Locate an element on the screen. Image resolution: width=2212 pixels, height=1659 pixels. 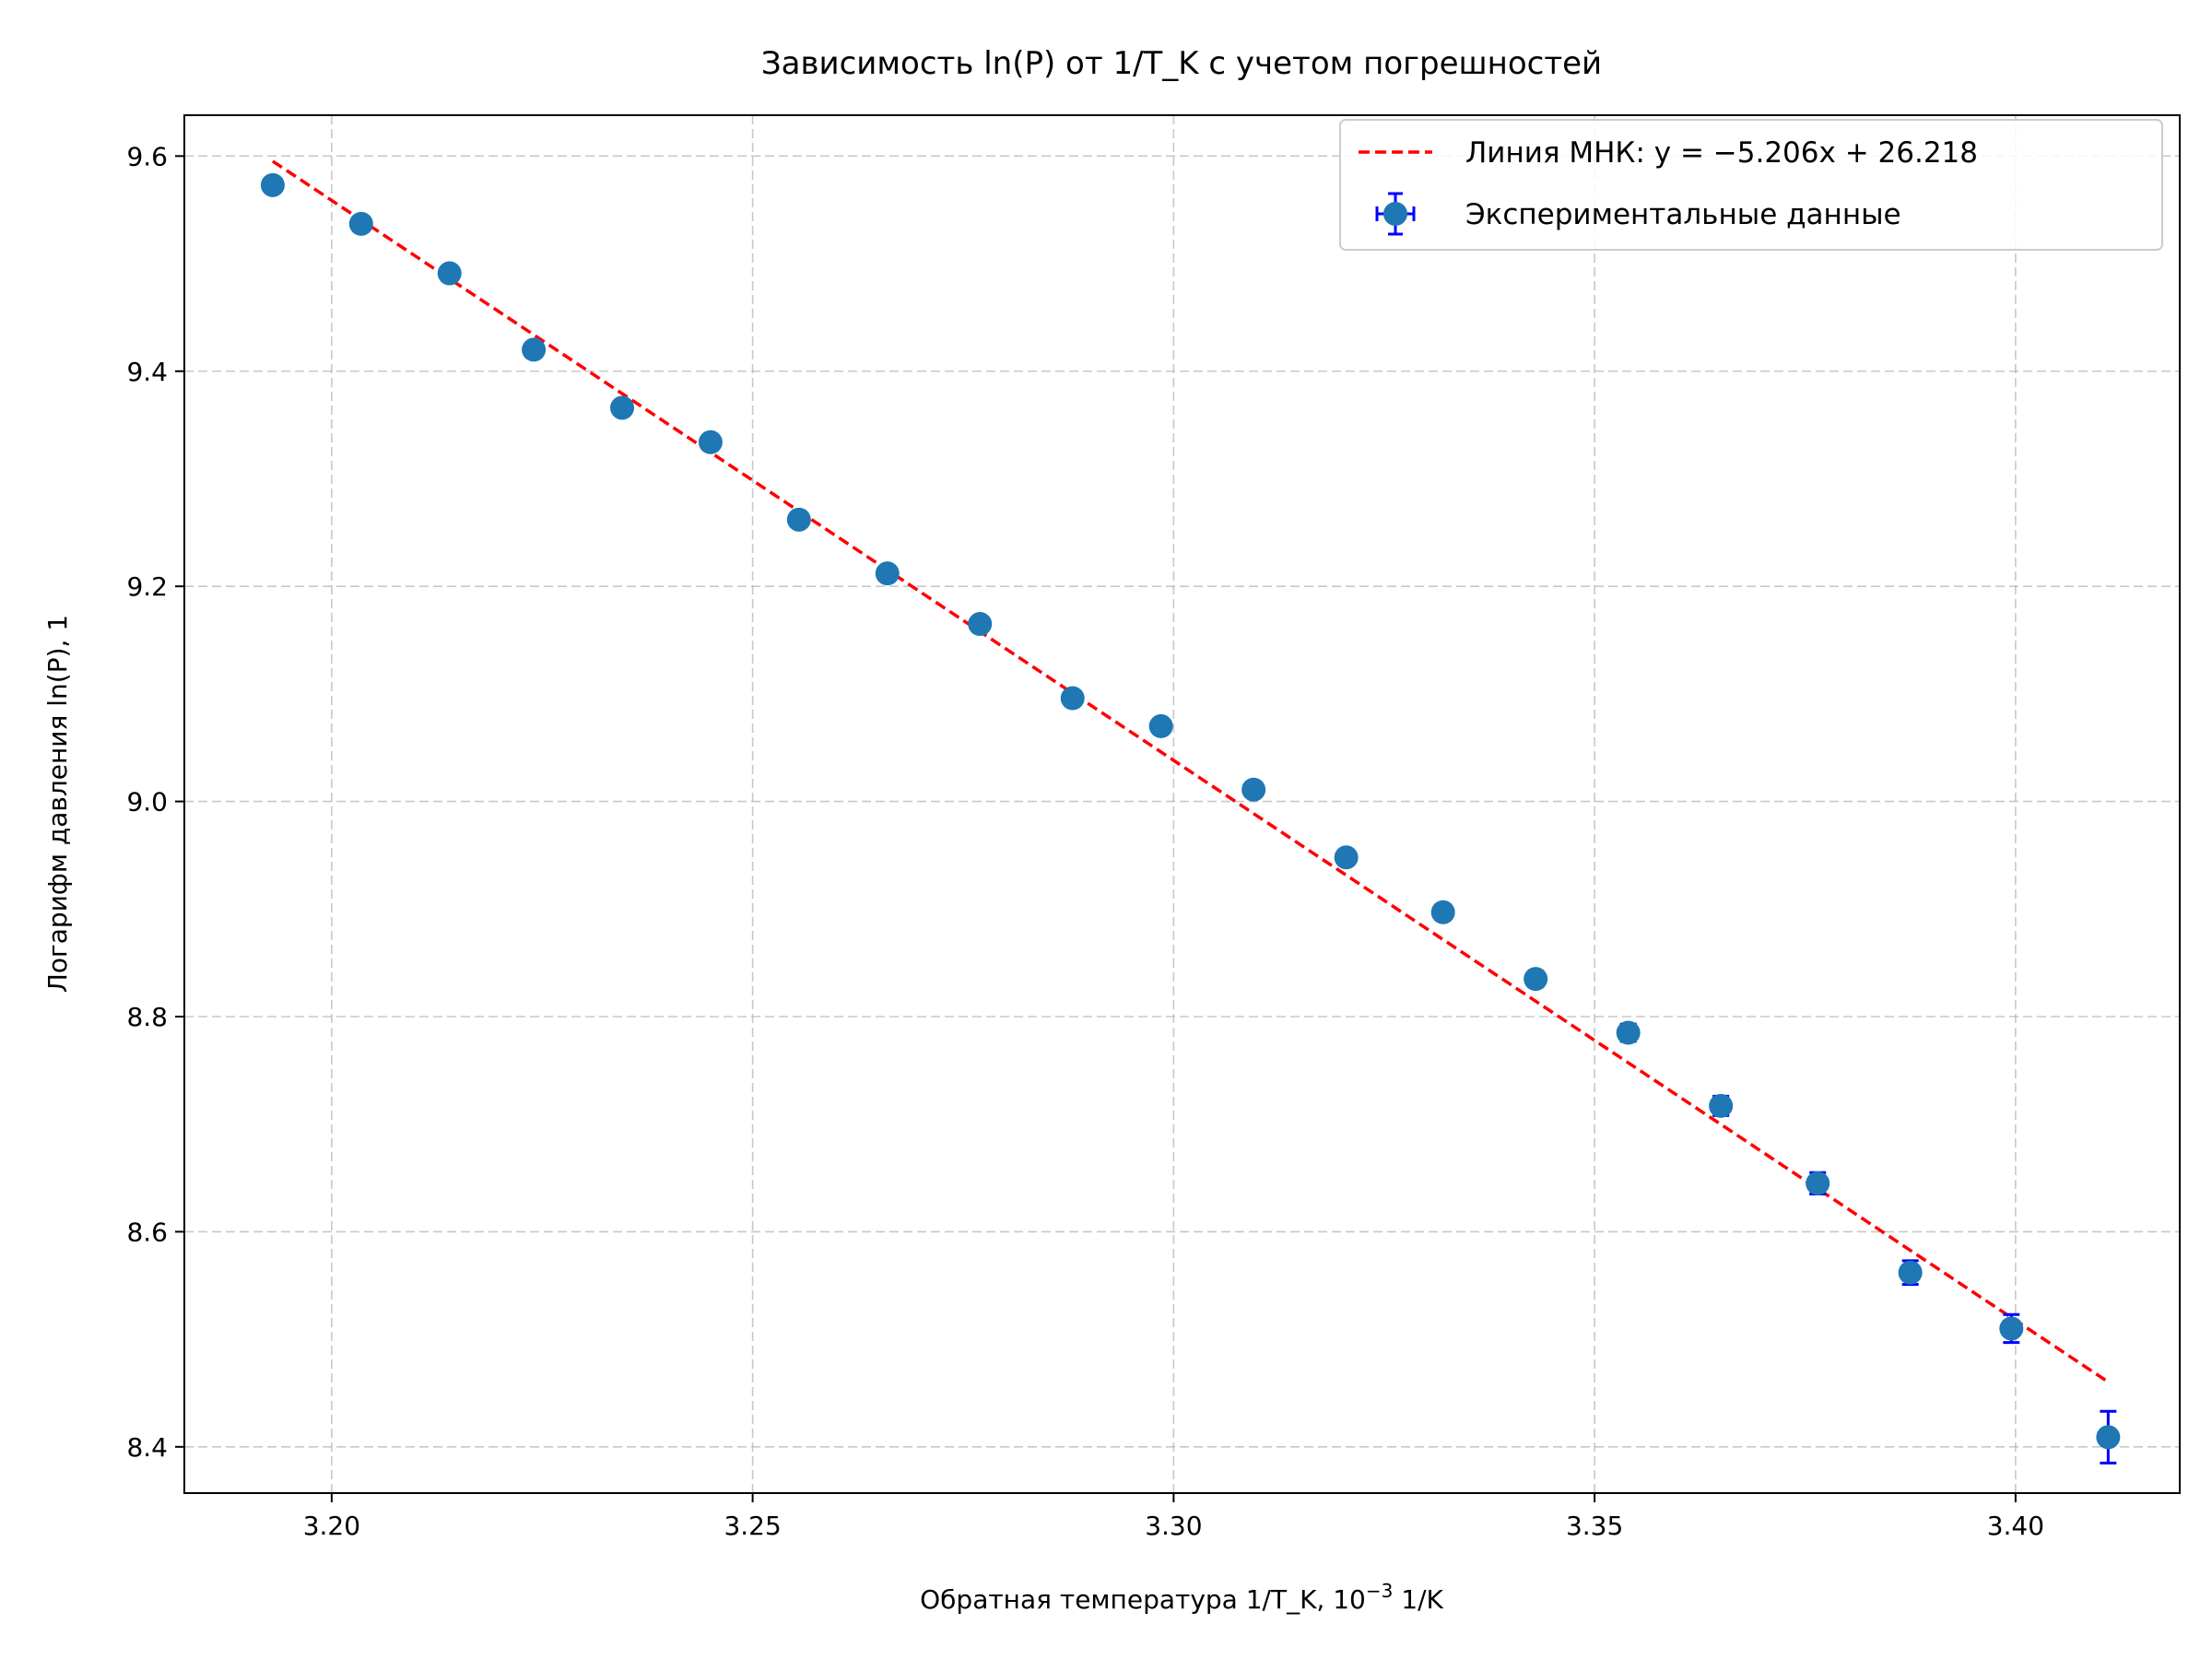
legend-point-marker is located at coordinates (1395, 214).